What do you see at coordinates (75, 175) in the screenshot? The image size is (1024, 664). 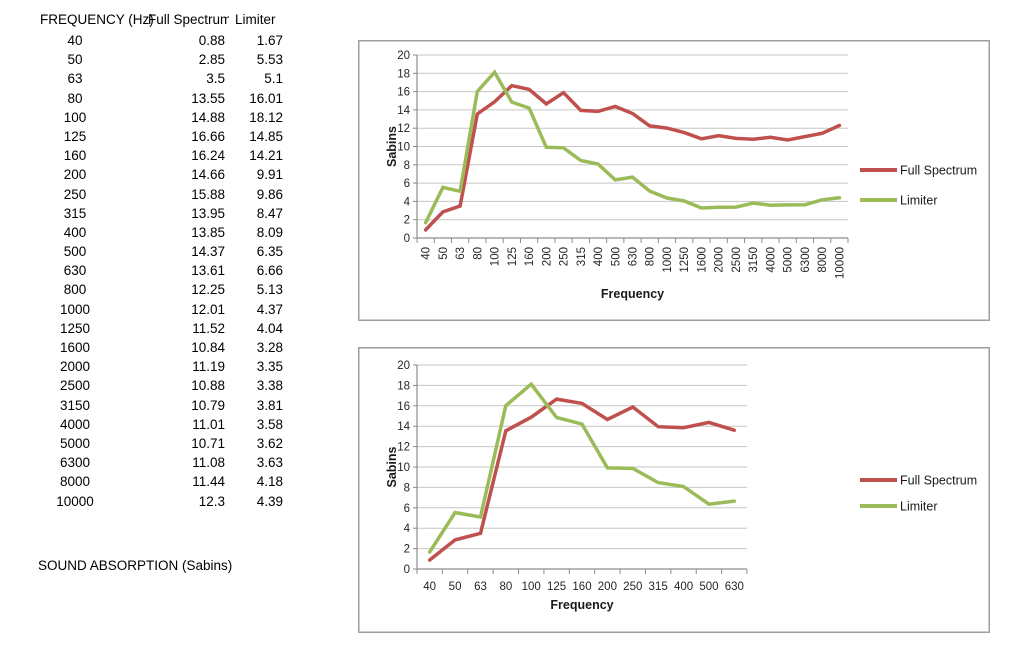 I see `cell-frequency: 200` at bounding box center [75, 175].